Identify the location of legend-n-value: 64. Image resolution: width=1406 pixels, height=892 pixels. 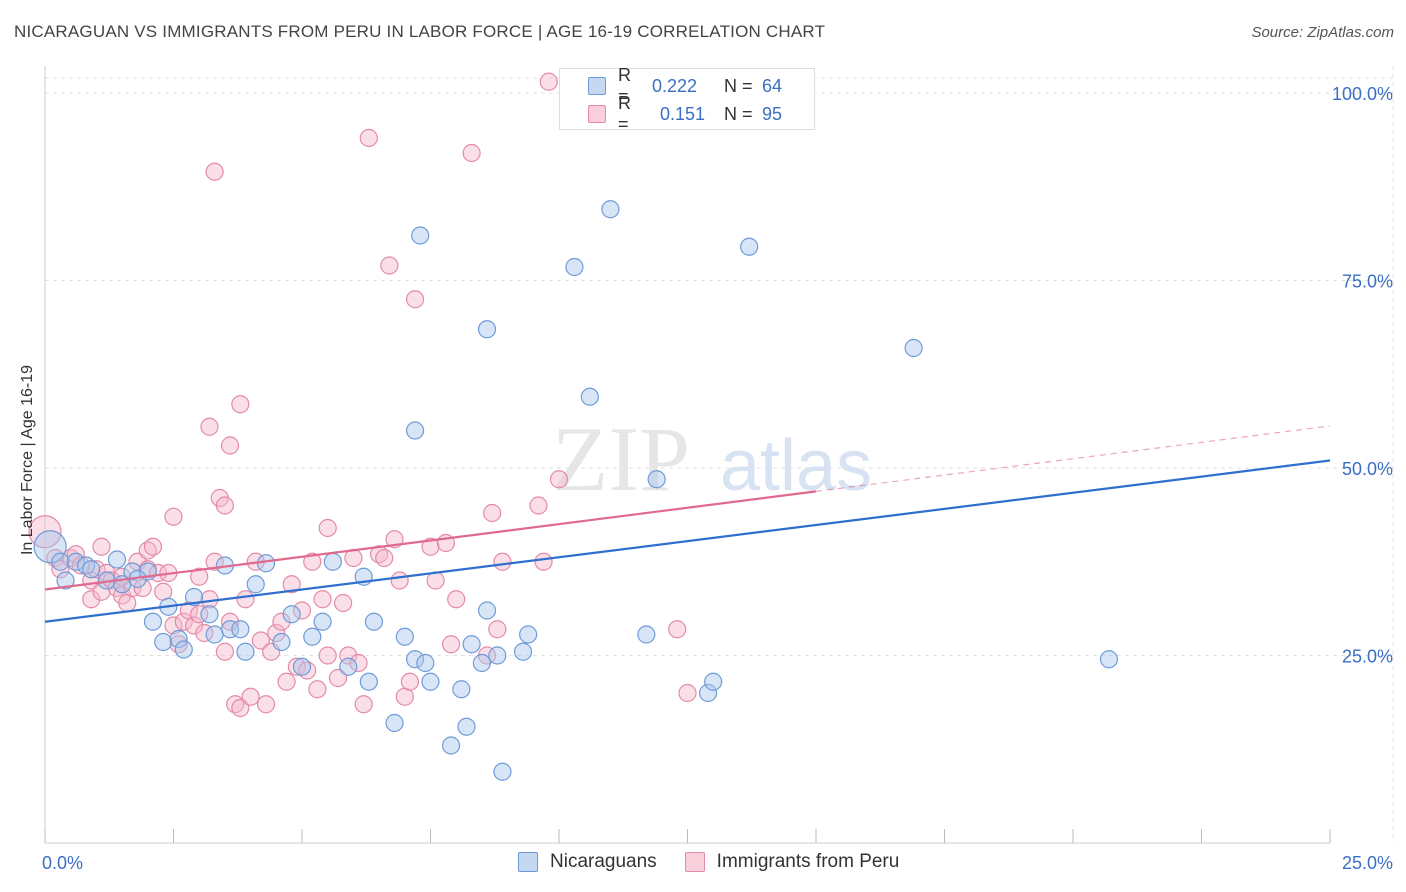
(772, 85).